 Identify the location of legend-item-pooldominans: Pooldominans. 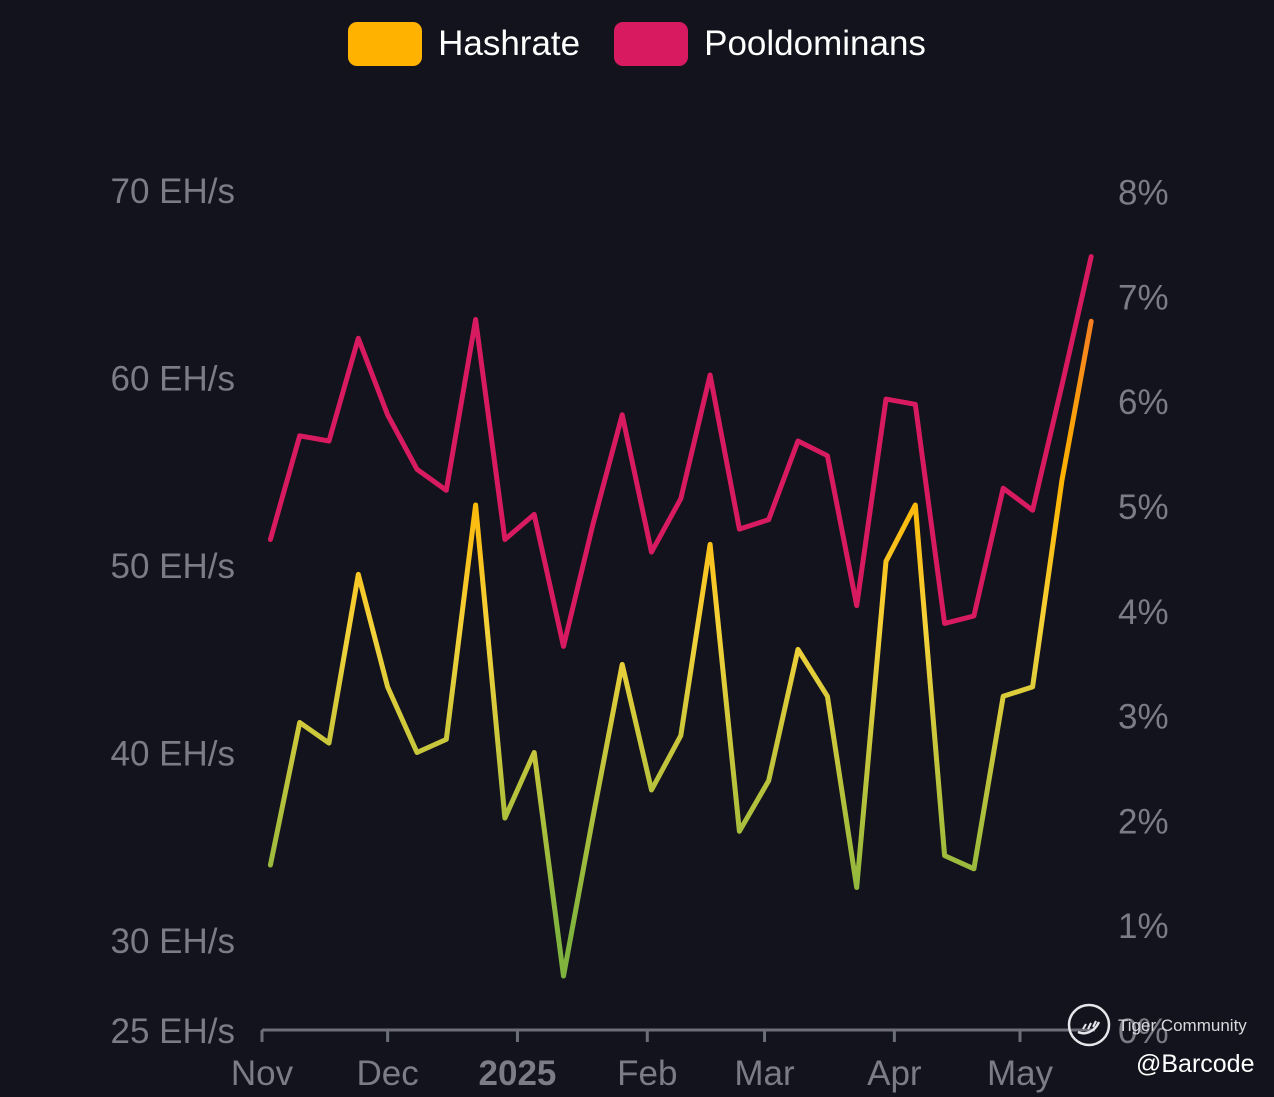
(770, 44).